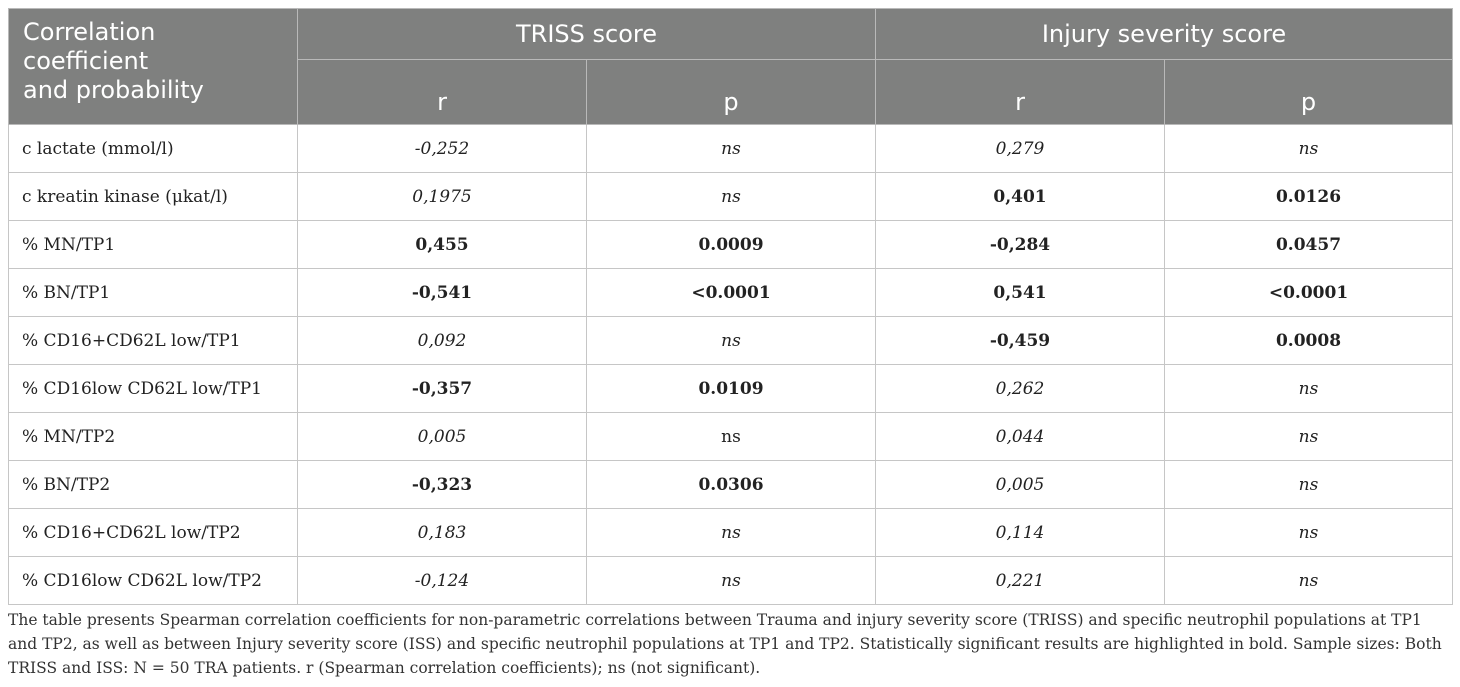  Describe the element at coordinates (153, 532) in the screenshot. I see `row-label: % CD16+CD62L low/TP2` at that location.